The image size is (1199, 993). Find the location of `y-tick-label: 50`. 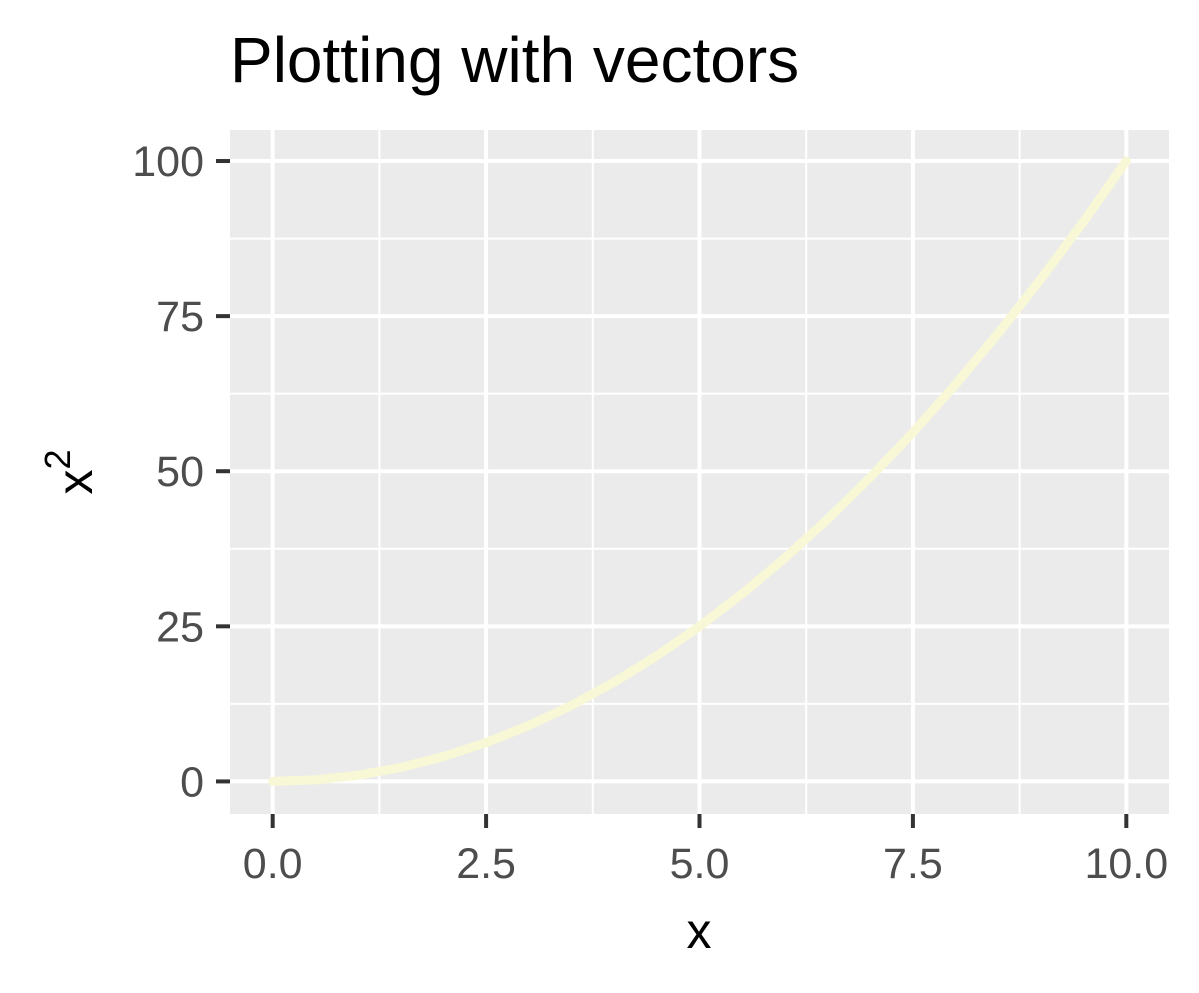

y-tick-label: 50 is located at coordinates (180, 472).